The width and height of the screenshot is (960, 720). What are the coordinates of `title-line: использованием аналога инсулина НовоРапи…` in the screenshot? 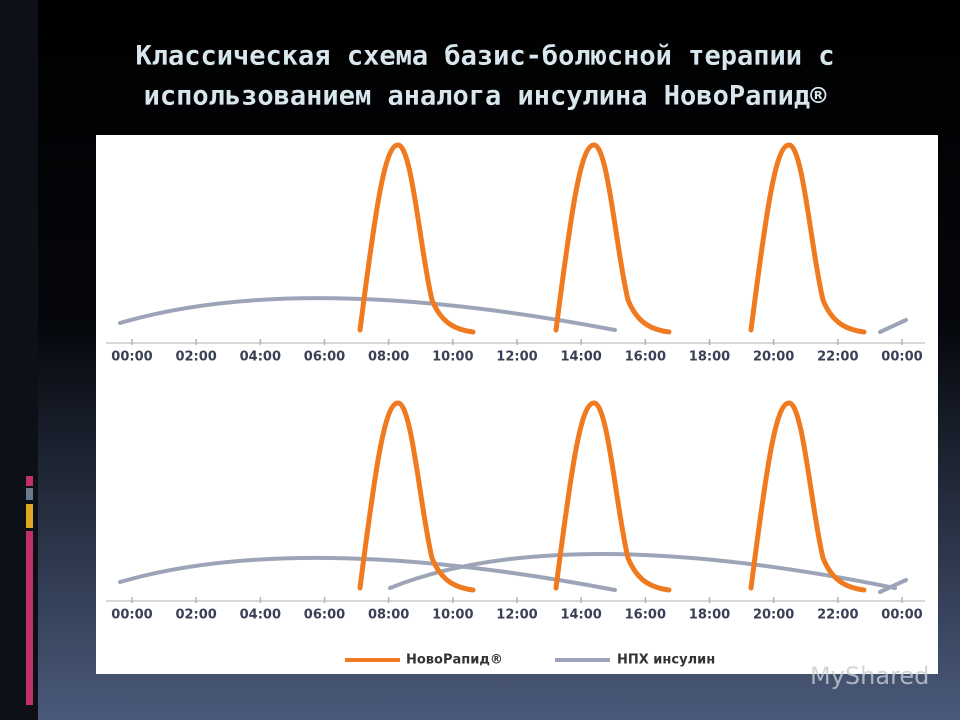 It's located at (485, 96).